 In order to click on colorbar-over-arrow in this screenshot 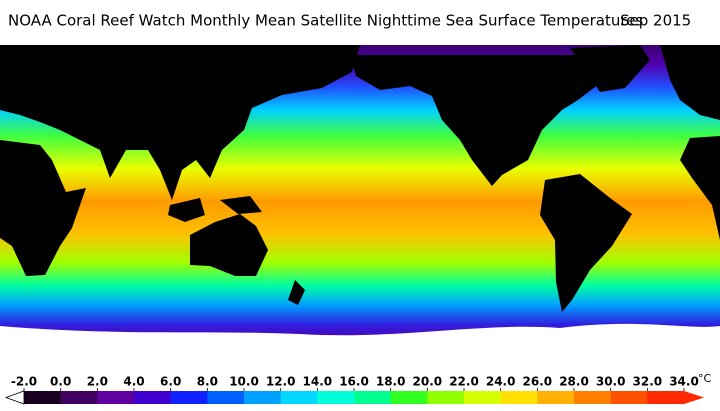, I will do `click(694, 397)`.